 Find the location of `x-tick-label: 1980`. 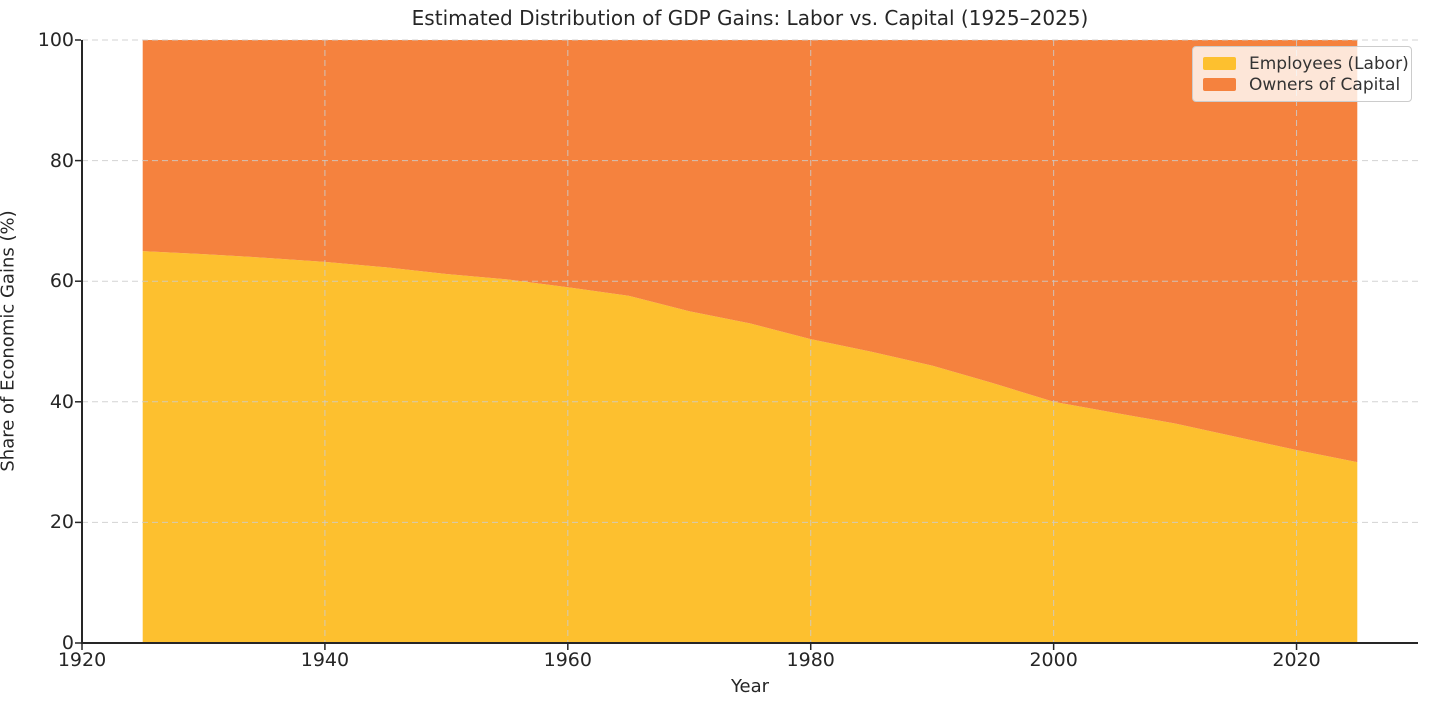

x-tick-label: 1980 is located at coordinates (810, 660).